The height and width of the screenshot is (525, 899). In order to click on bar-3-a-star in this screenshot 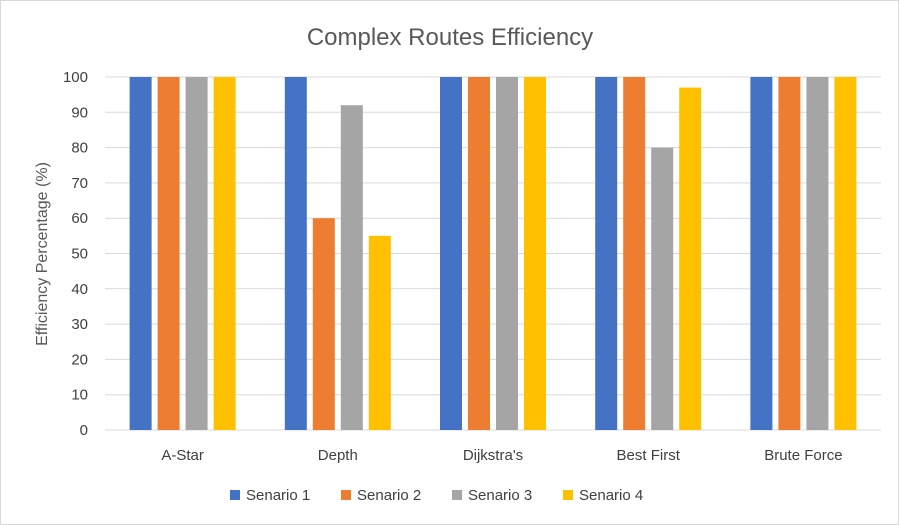, I will do `click(196, 253)`.